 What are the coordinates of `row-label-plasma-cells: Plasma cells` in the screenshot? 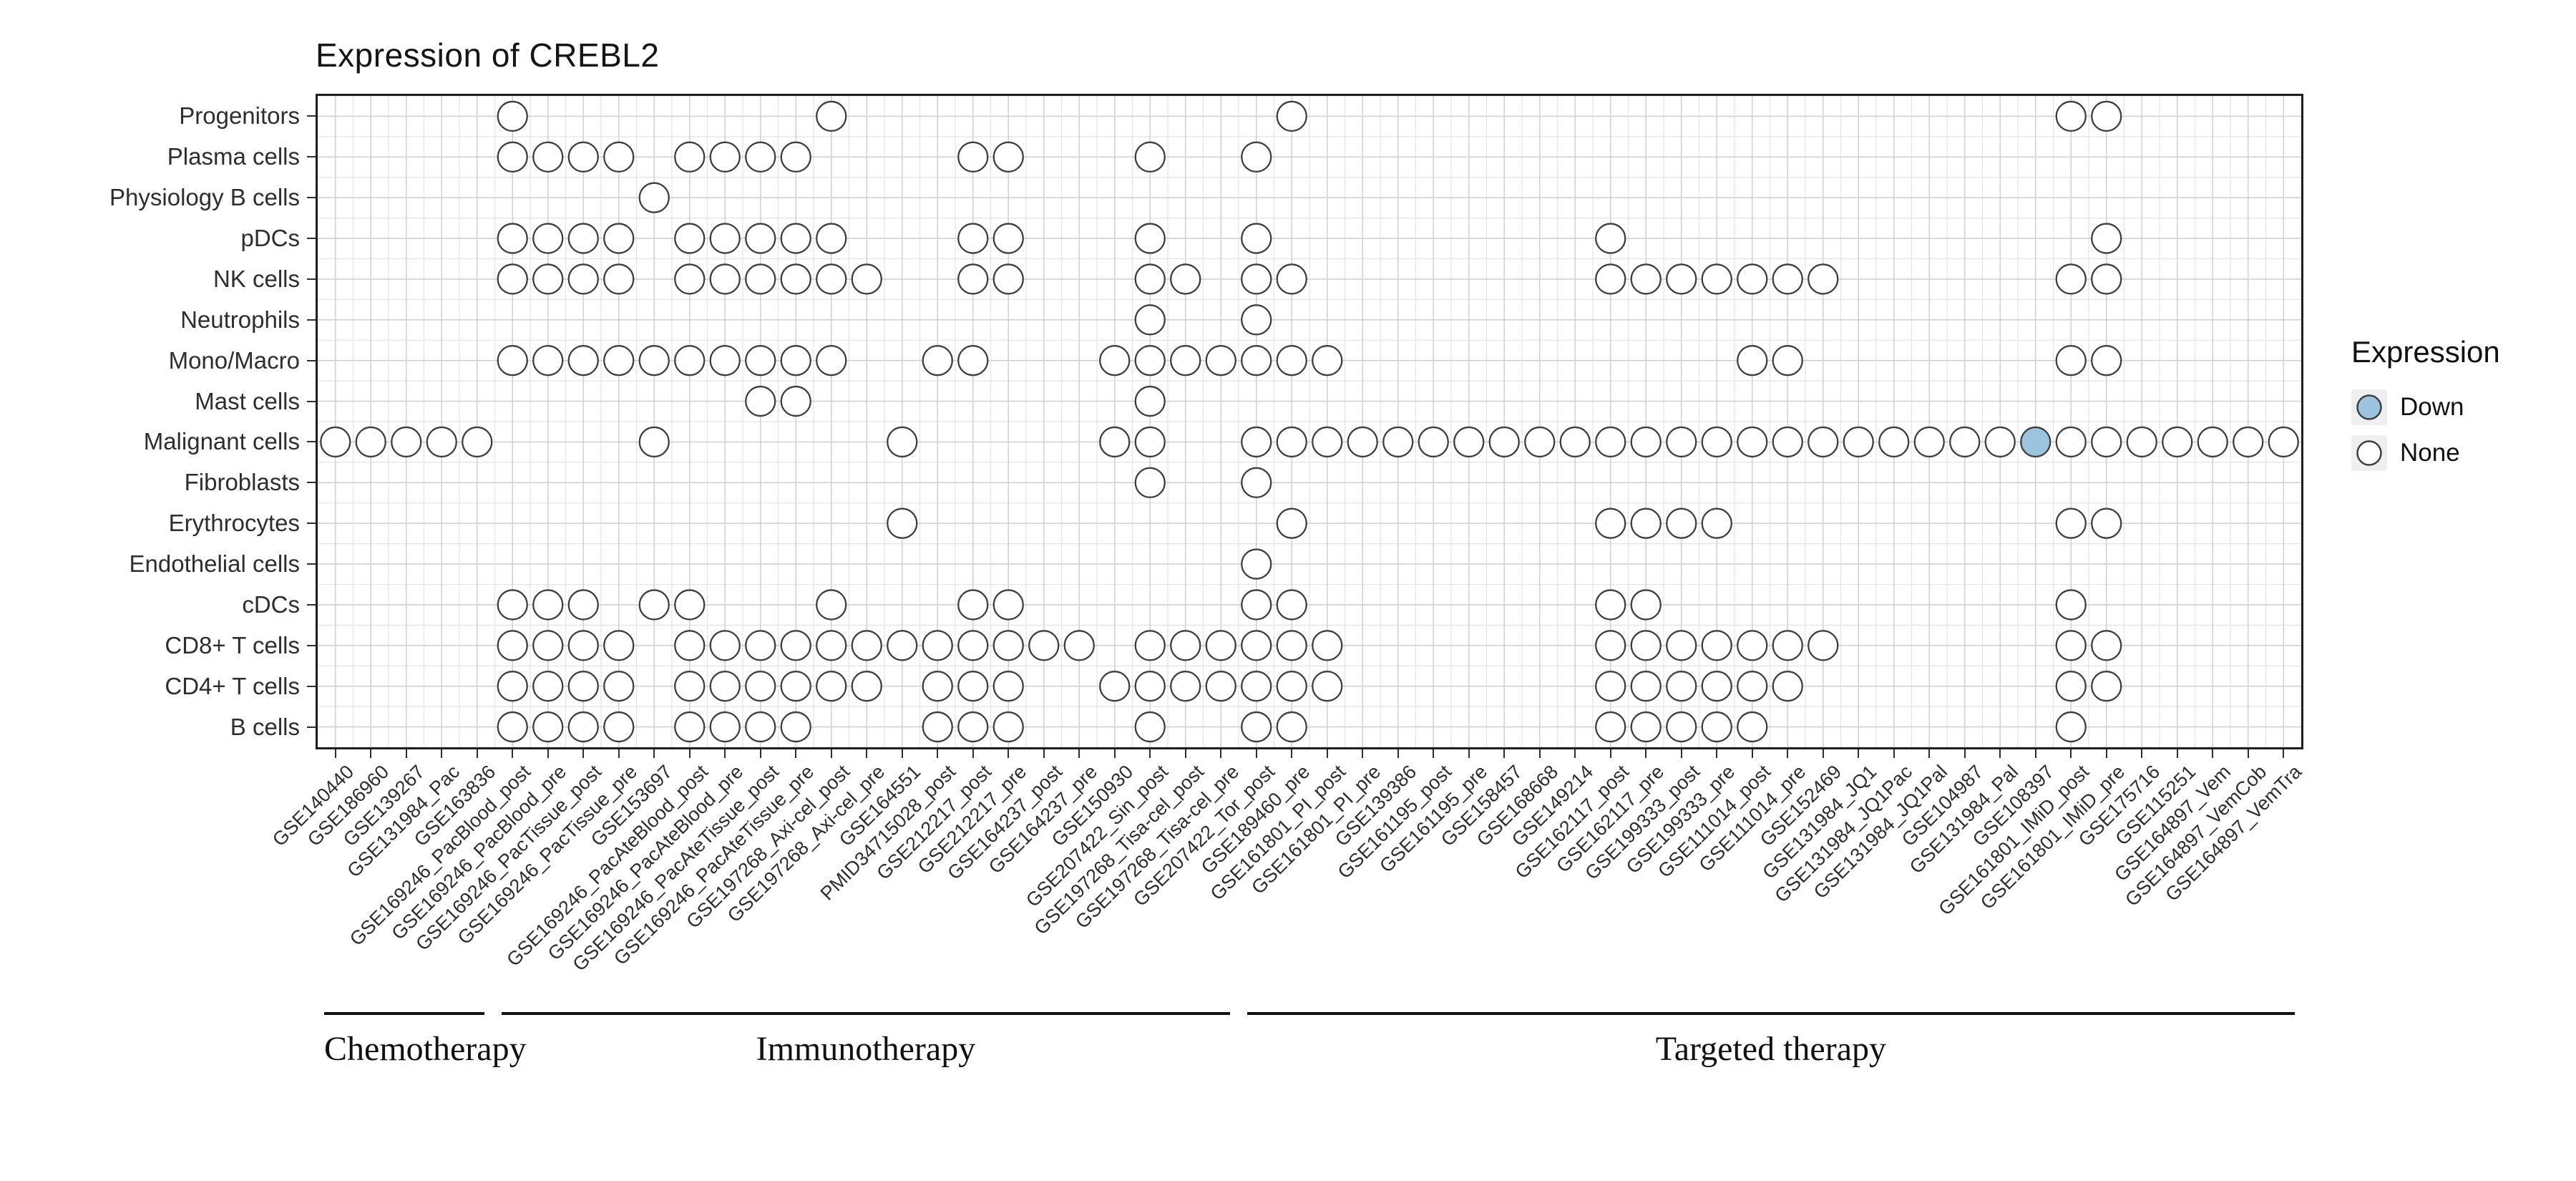 It's located at (233, 156).